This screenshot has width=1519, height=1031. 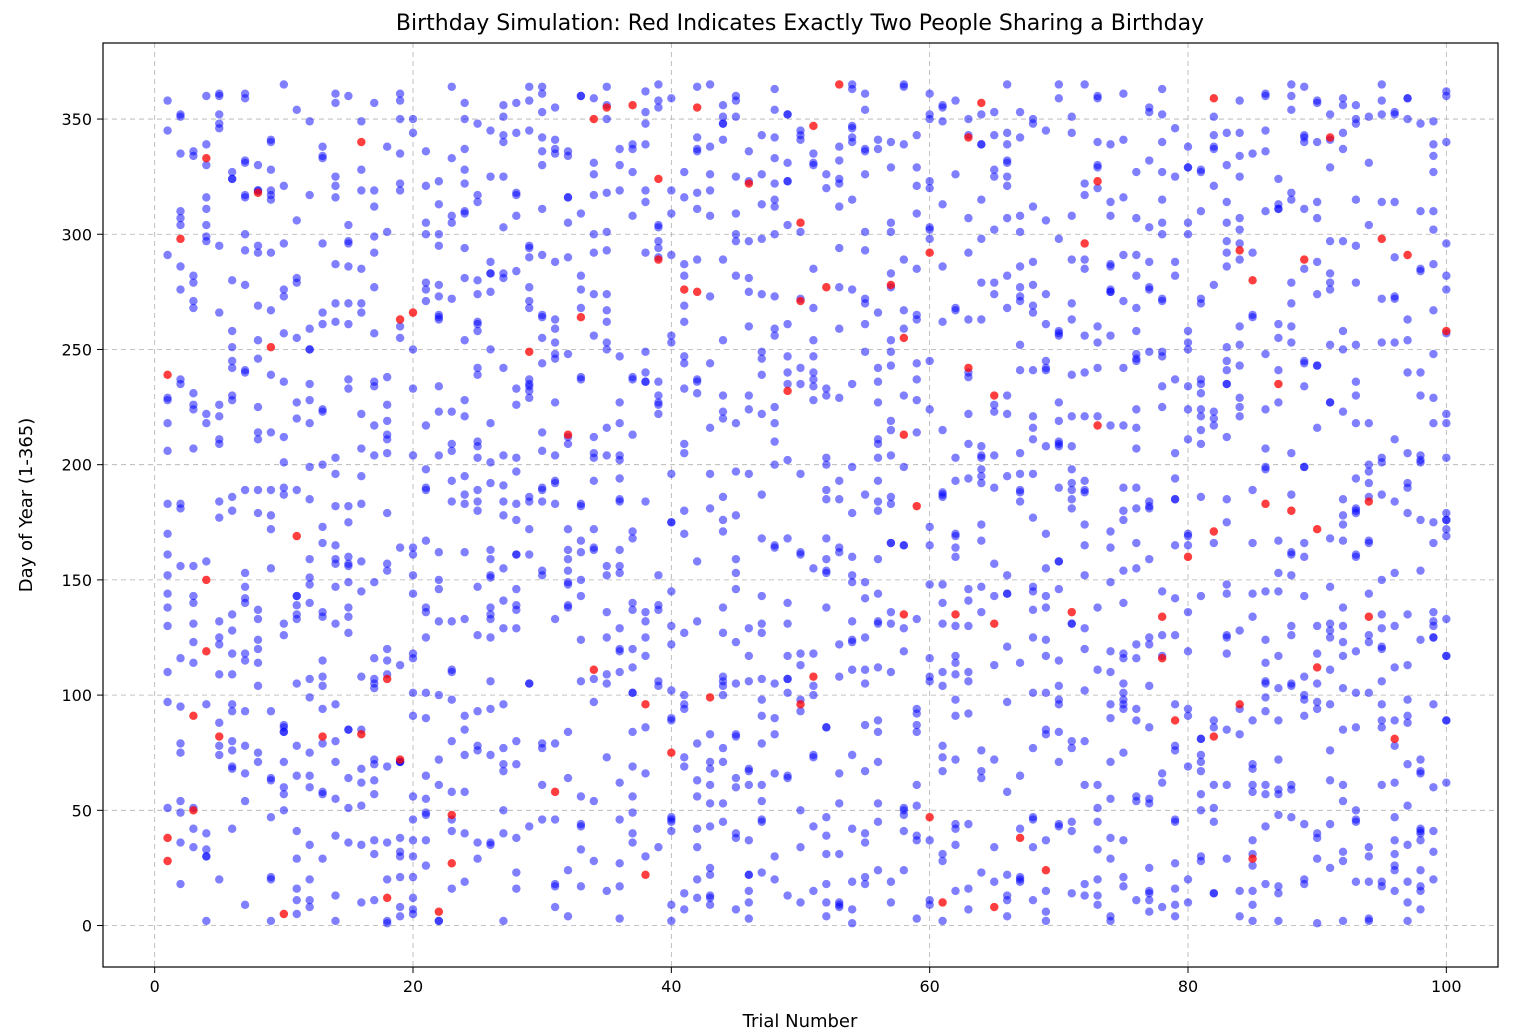 I want to click on y-tick-label: 0, so click(x=87, y=926).